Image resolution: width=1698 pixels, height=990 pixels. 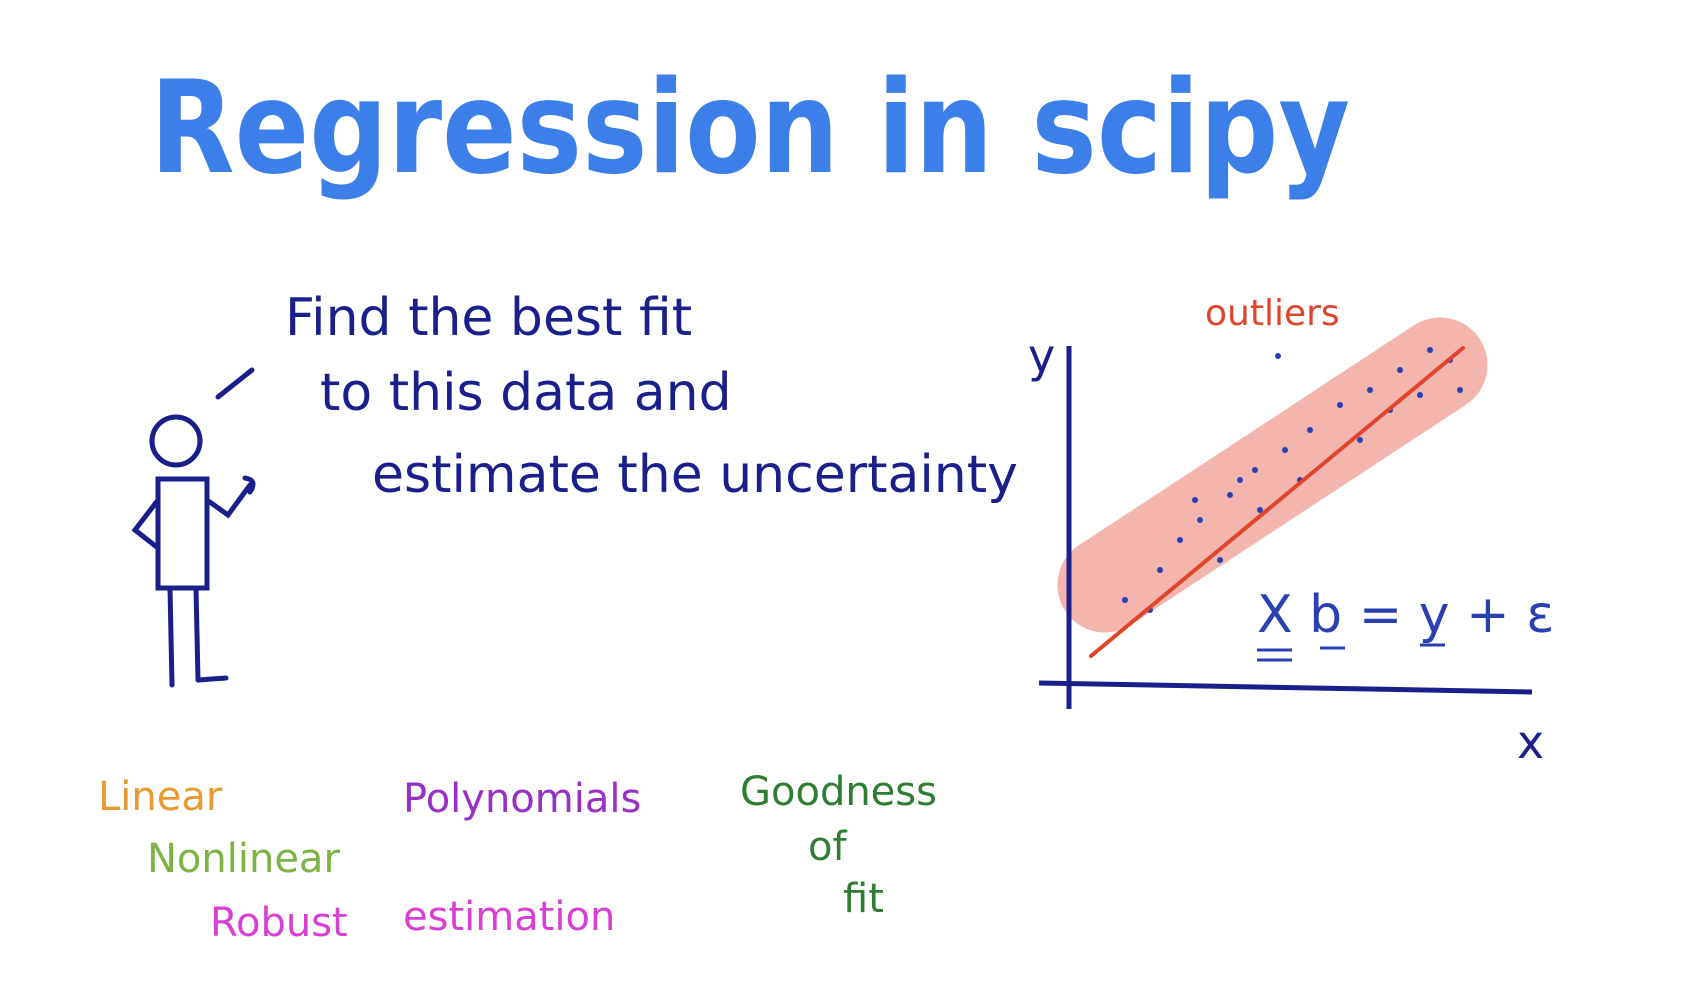 I want to click on topic-label: of, so click(x=827, y=847).